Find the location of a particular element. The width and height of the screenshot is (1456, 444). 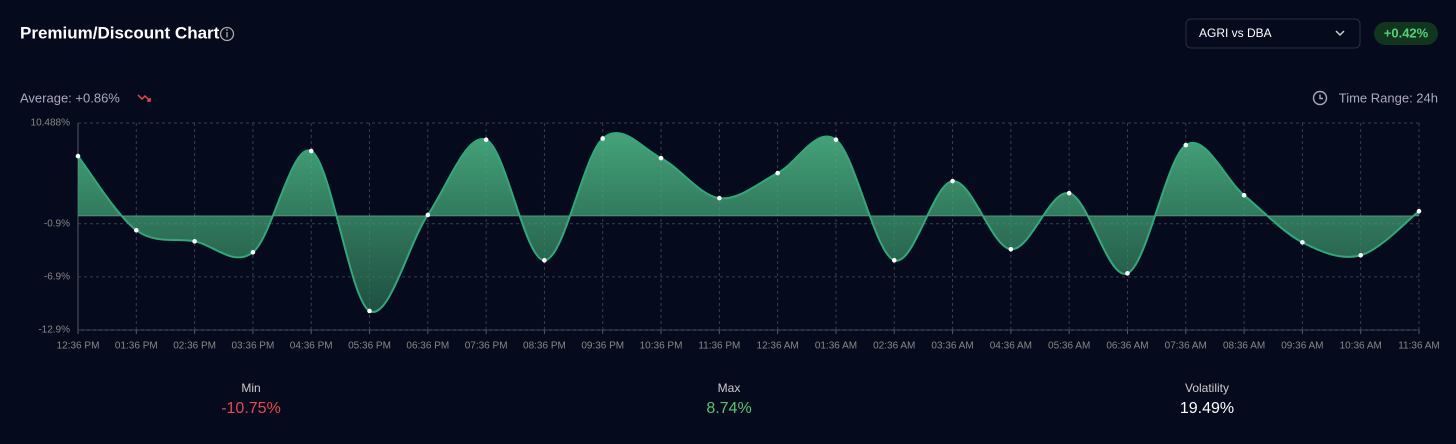

x-tick-label: 07:36 AM is located at coordinates (1186, 346).